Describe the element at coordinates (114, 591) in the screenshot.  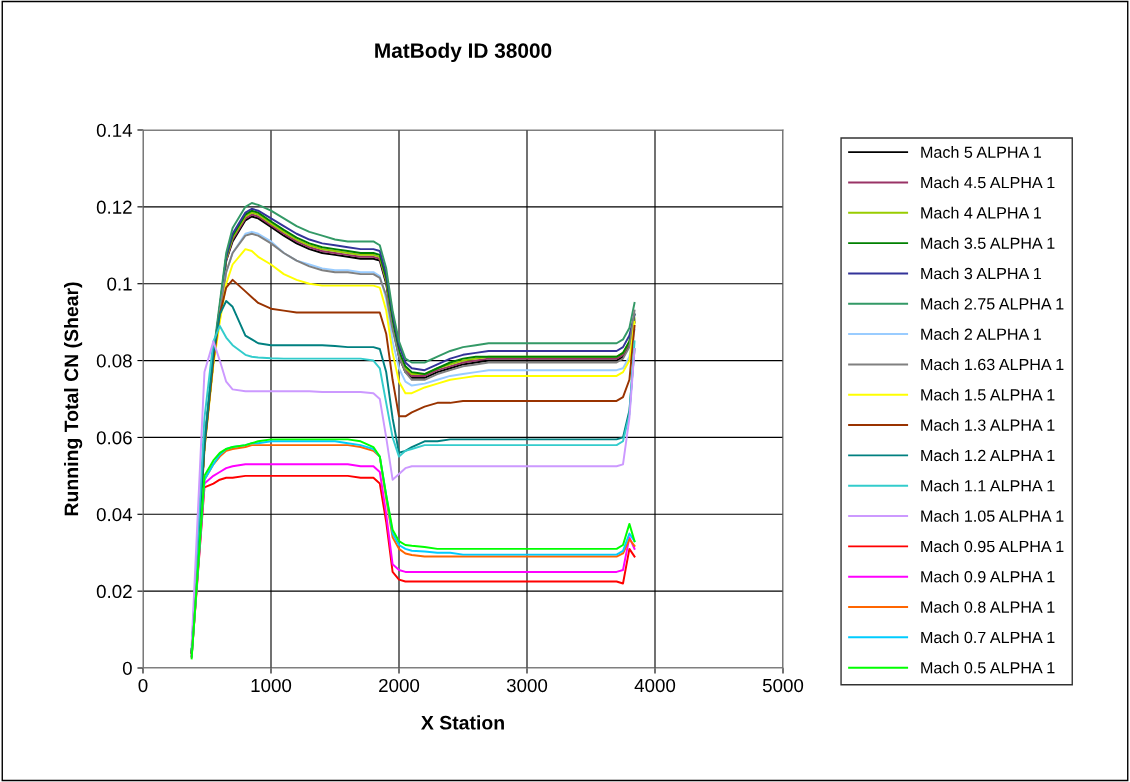
I see `y-tick-label: 0.02` at that location.